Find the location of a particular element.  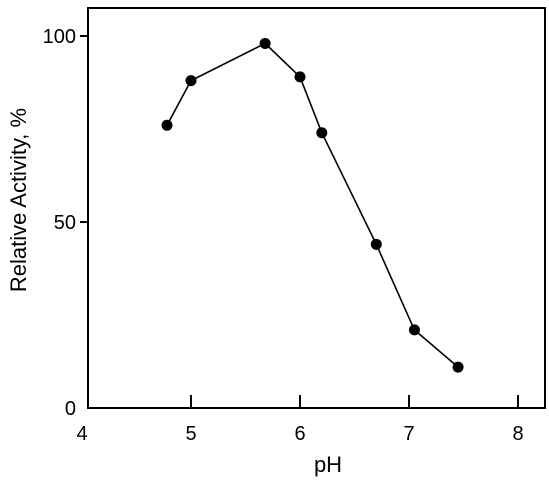

x-tick-label-8: 8 is located at coordinates (517, 434).